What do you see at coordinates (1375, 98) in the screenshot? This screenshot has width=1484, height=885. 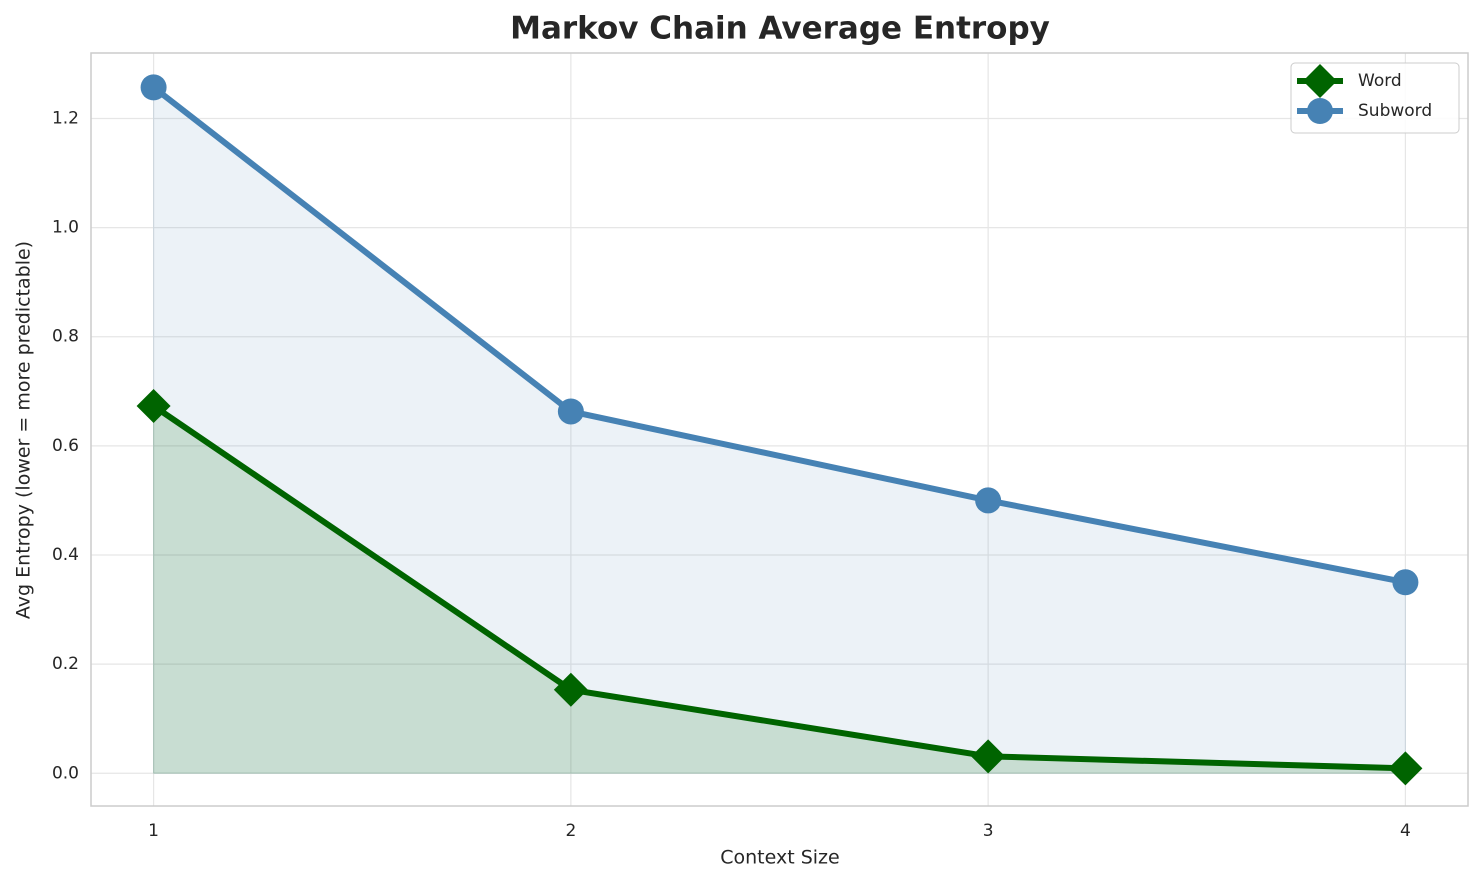 I see `legend: Word Subword` at bounding box center [1375, 98].